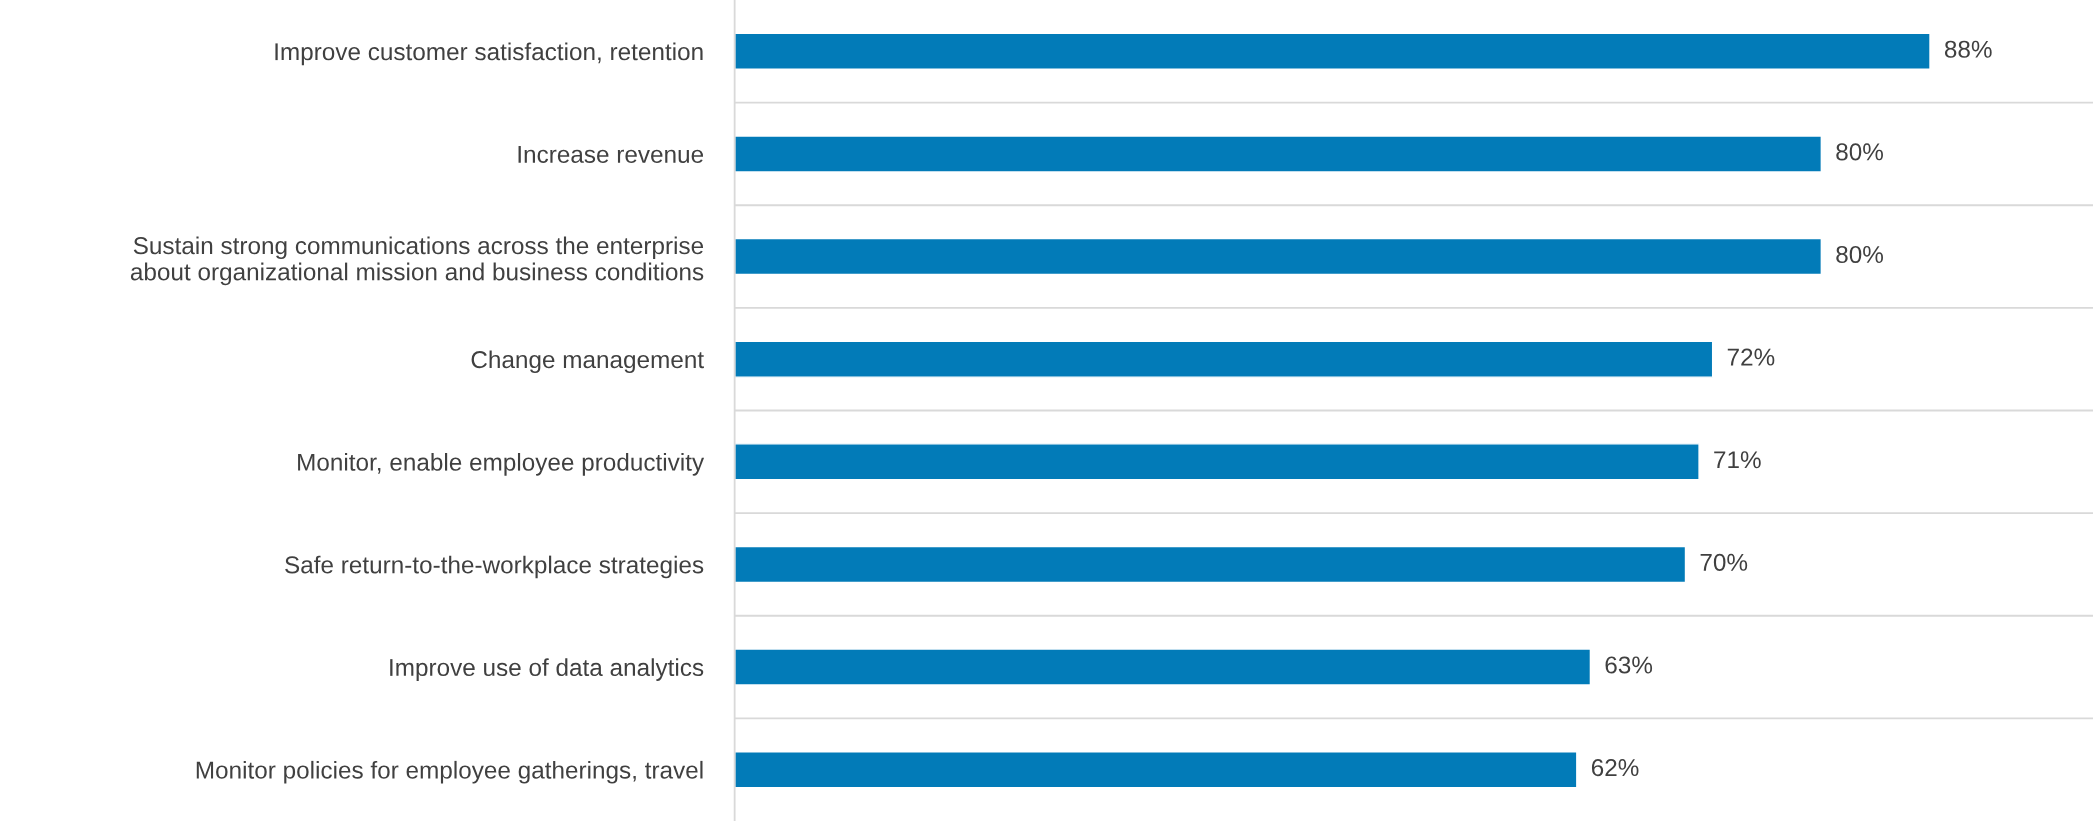  Describe the element at coordinates (501, 464) in the screenshot. I see `y-tick-label: Monitor, enable employee productivity` at that location.